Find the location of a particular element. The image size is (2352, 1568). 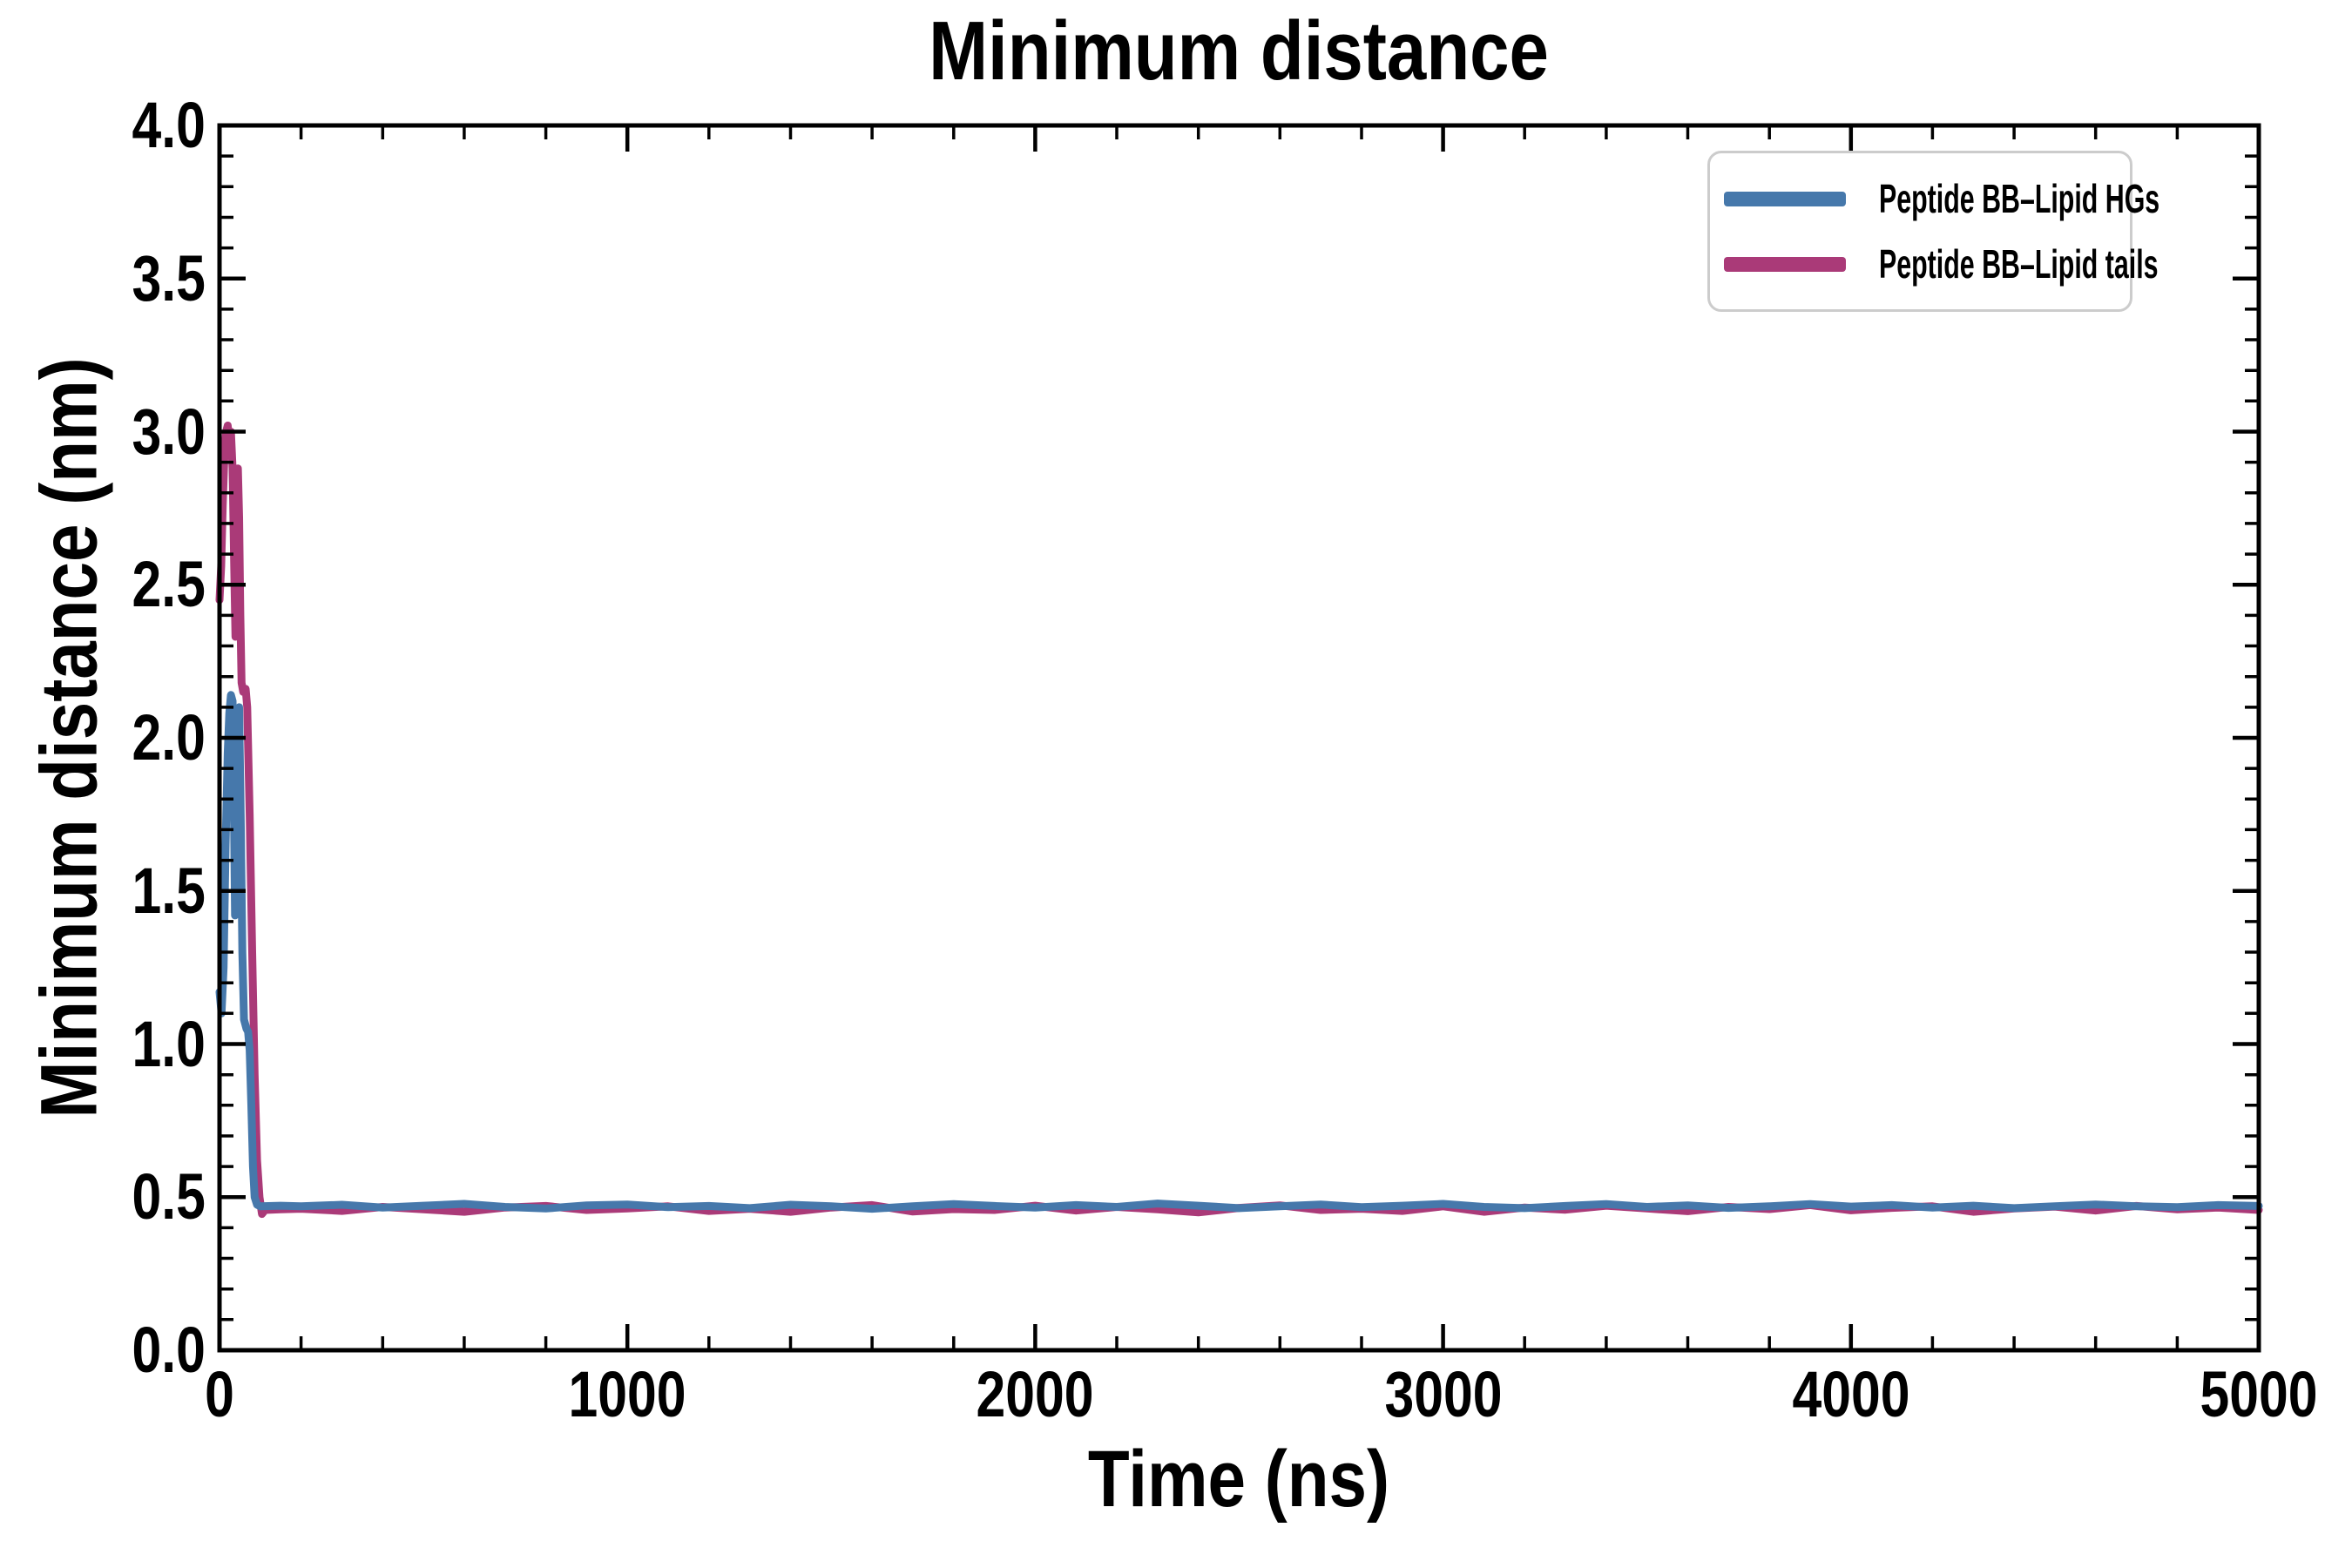

y-tick-label-text: 3.0 is located at coordinates (169, 432).